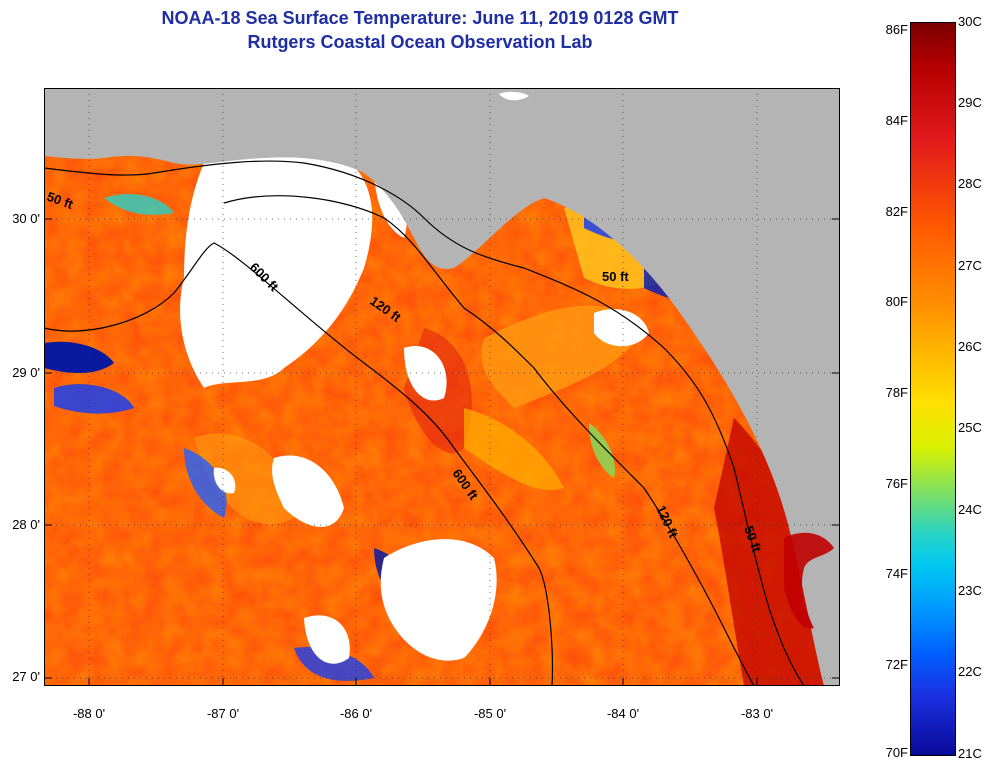 The width and height of the screenshot is (992, 770). Describe the element at coordinates (26, 676) in the screenshot. I see `lat-label-27: 27 0'` at that location.